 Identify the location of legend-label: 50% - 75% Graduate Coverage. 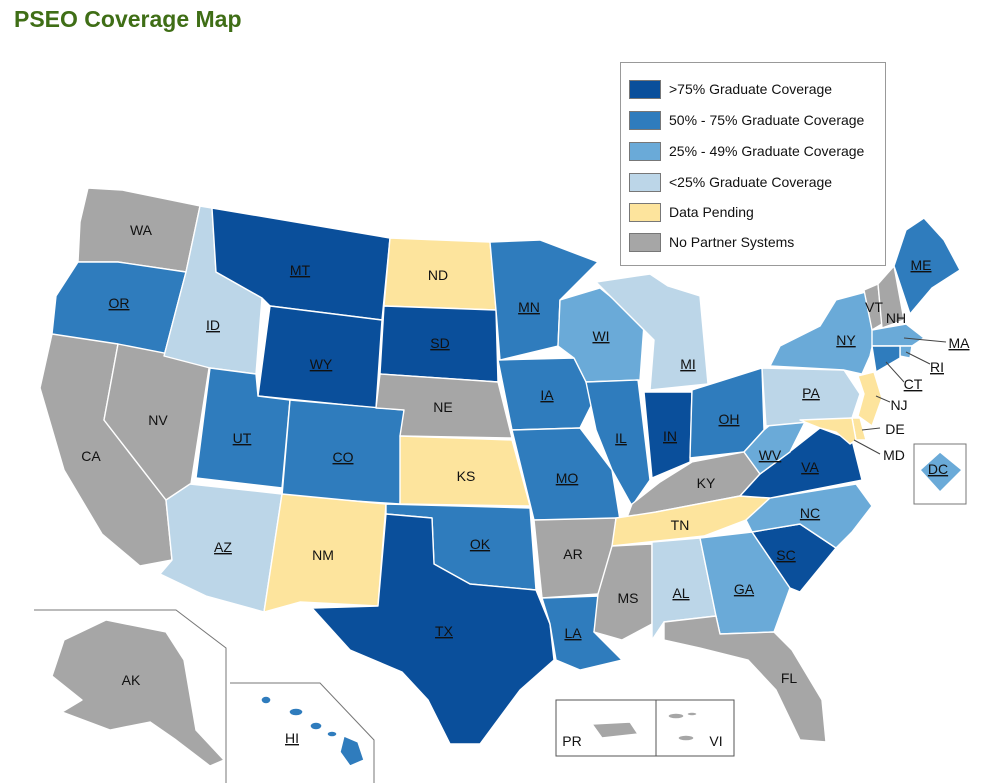
(767, 120).